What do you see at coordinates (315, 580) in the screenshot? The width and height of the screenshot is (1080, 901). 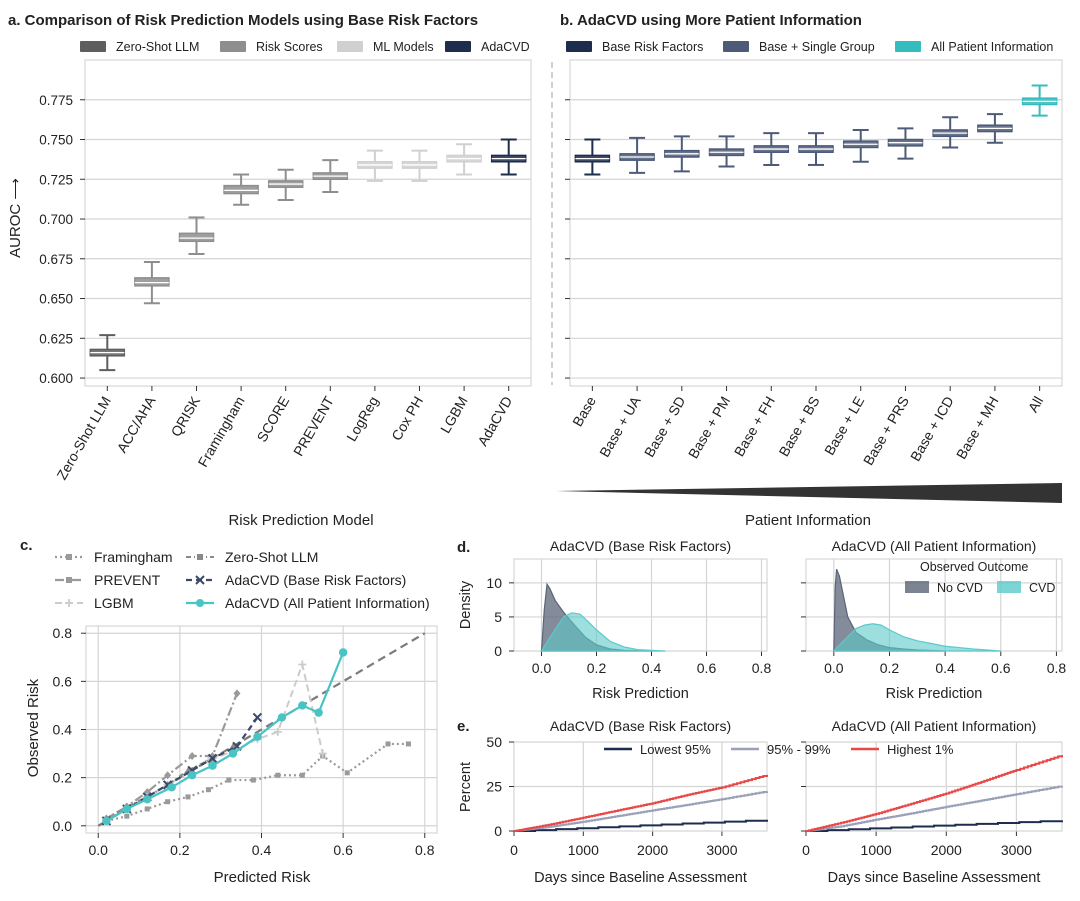 I see `legend-label-adacvd-base-risk-factors: AdaCVD (Base Risk Factors)` at bounding box center [315, 580].